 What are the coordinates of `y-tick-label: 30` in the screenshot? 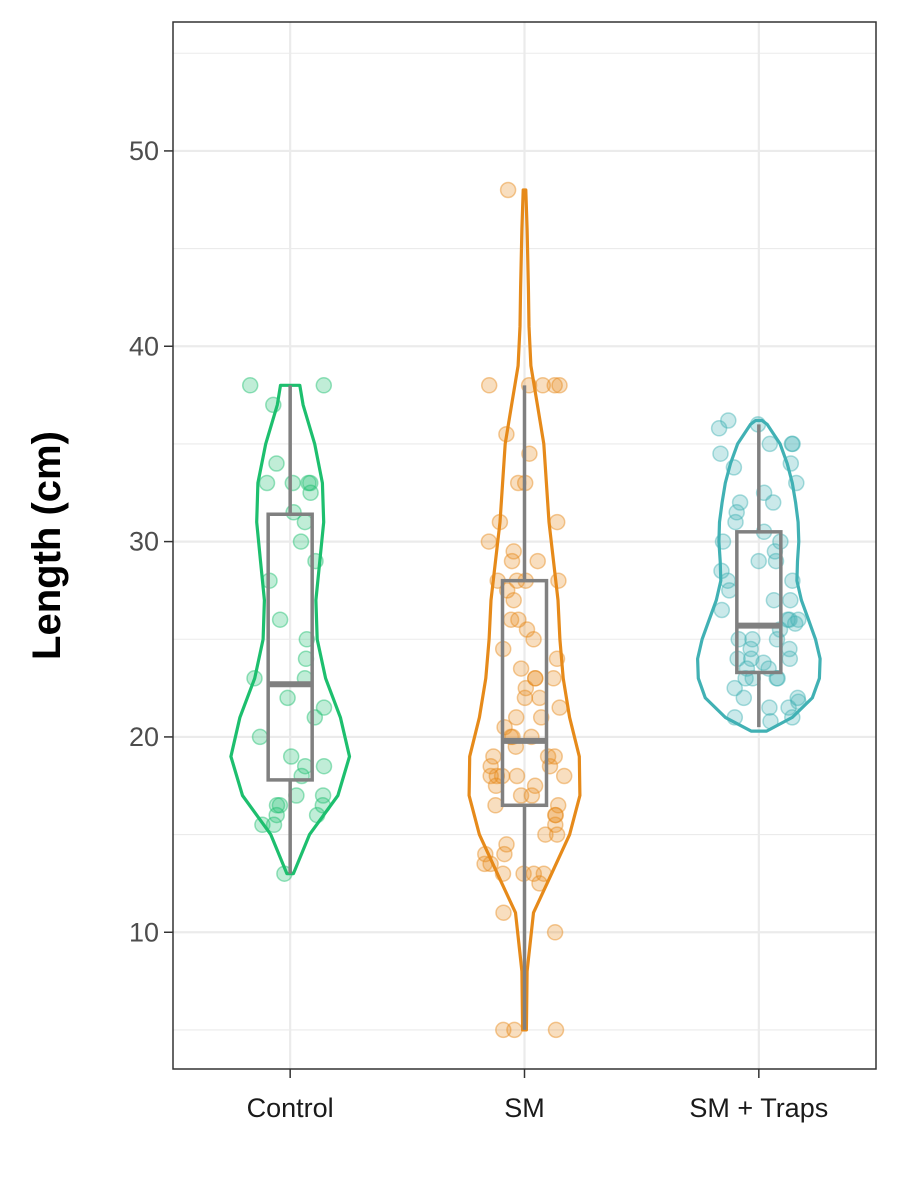 It's located at (144, 542).